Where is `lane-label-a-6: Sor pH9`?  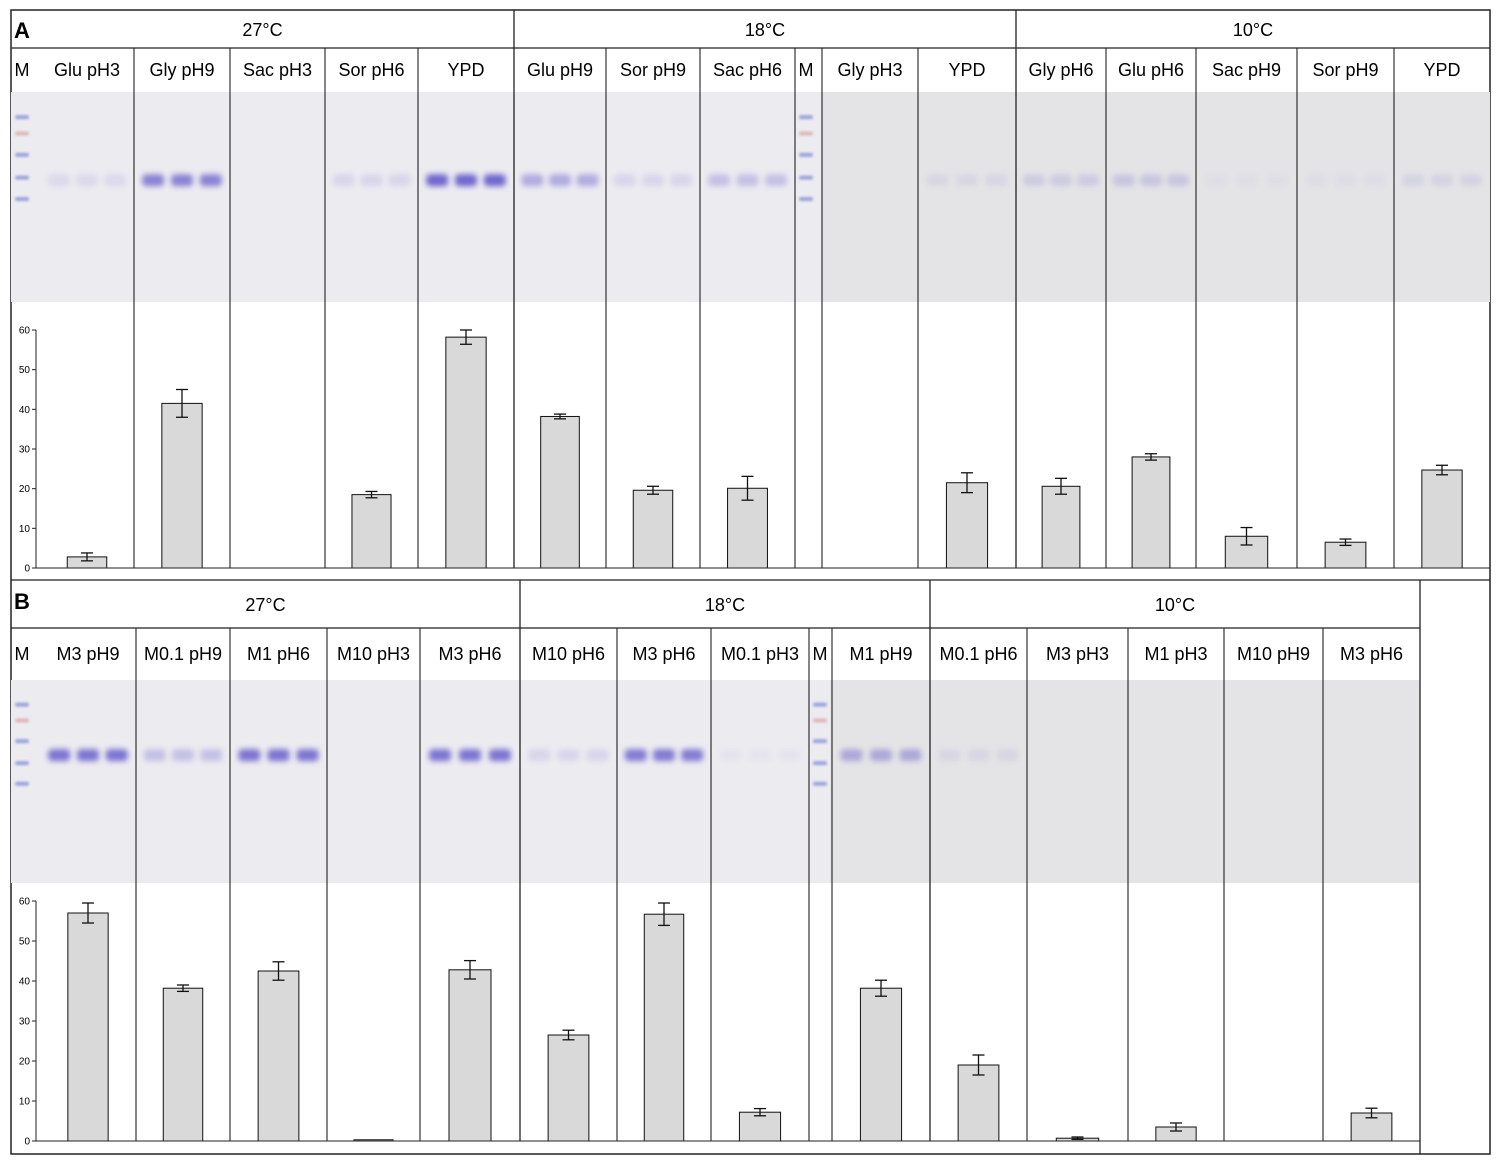
lane-label-a-6: Sor pH9 is located at coordinates (653, 70).